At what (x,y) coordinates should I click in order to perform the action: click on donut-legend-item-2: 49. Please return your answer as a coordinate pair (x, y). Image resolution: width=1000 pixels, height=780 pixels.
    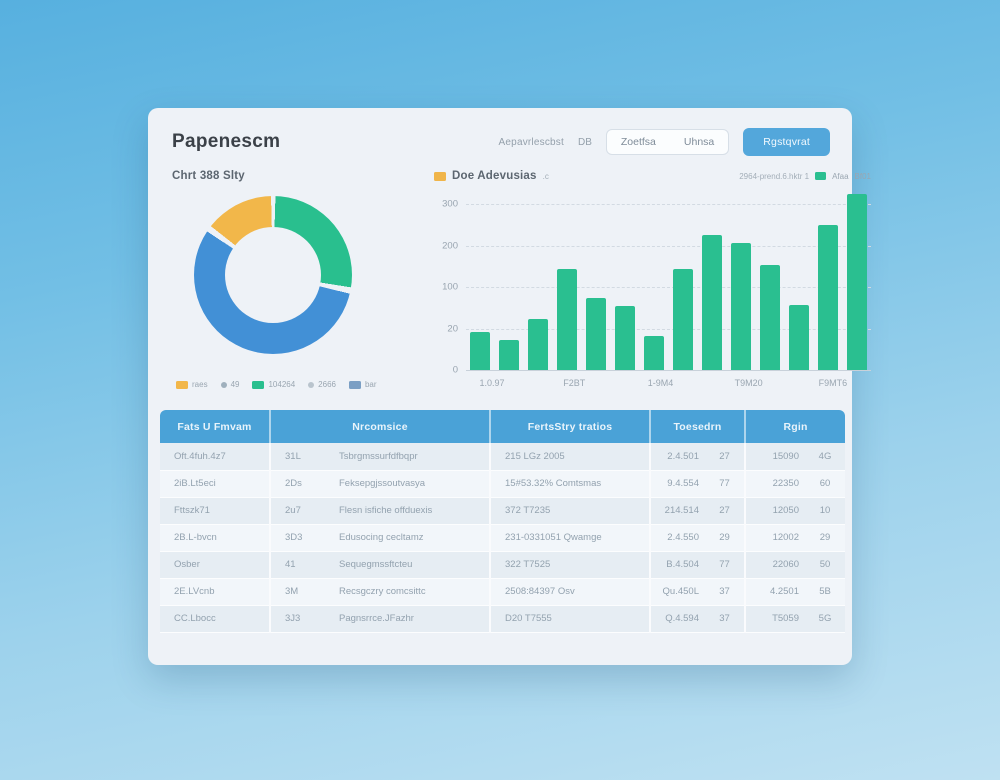
    Looking at the image, I should click on (229, 384).